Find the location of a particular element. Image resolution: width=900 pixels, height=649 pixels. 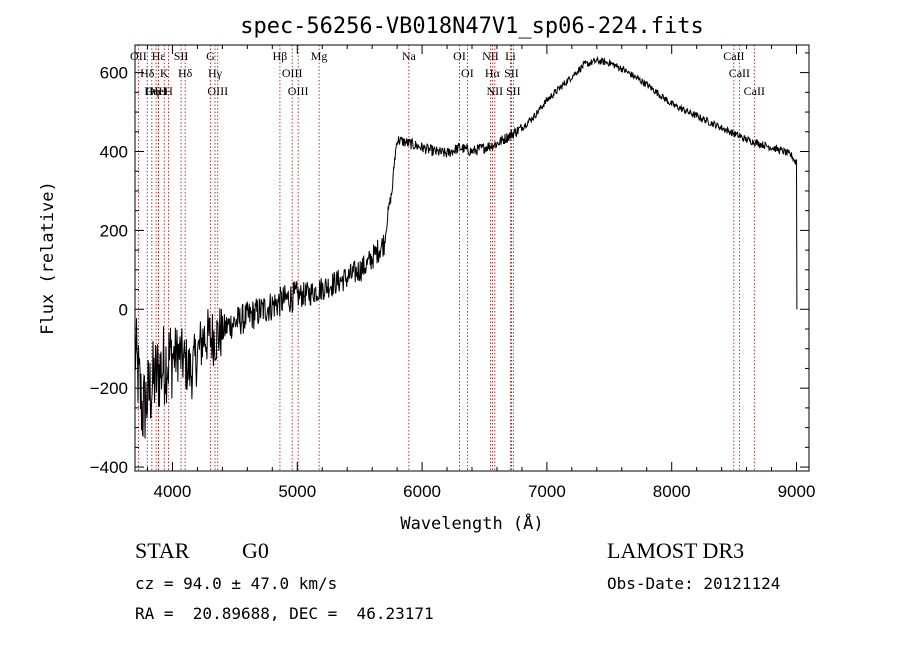

emission-line-label: HeI is located at coordinates (159, 91).